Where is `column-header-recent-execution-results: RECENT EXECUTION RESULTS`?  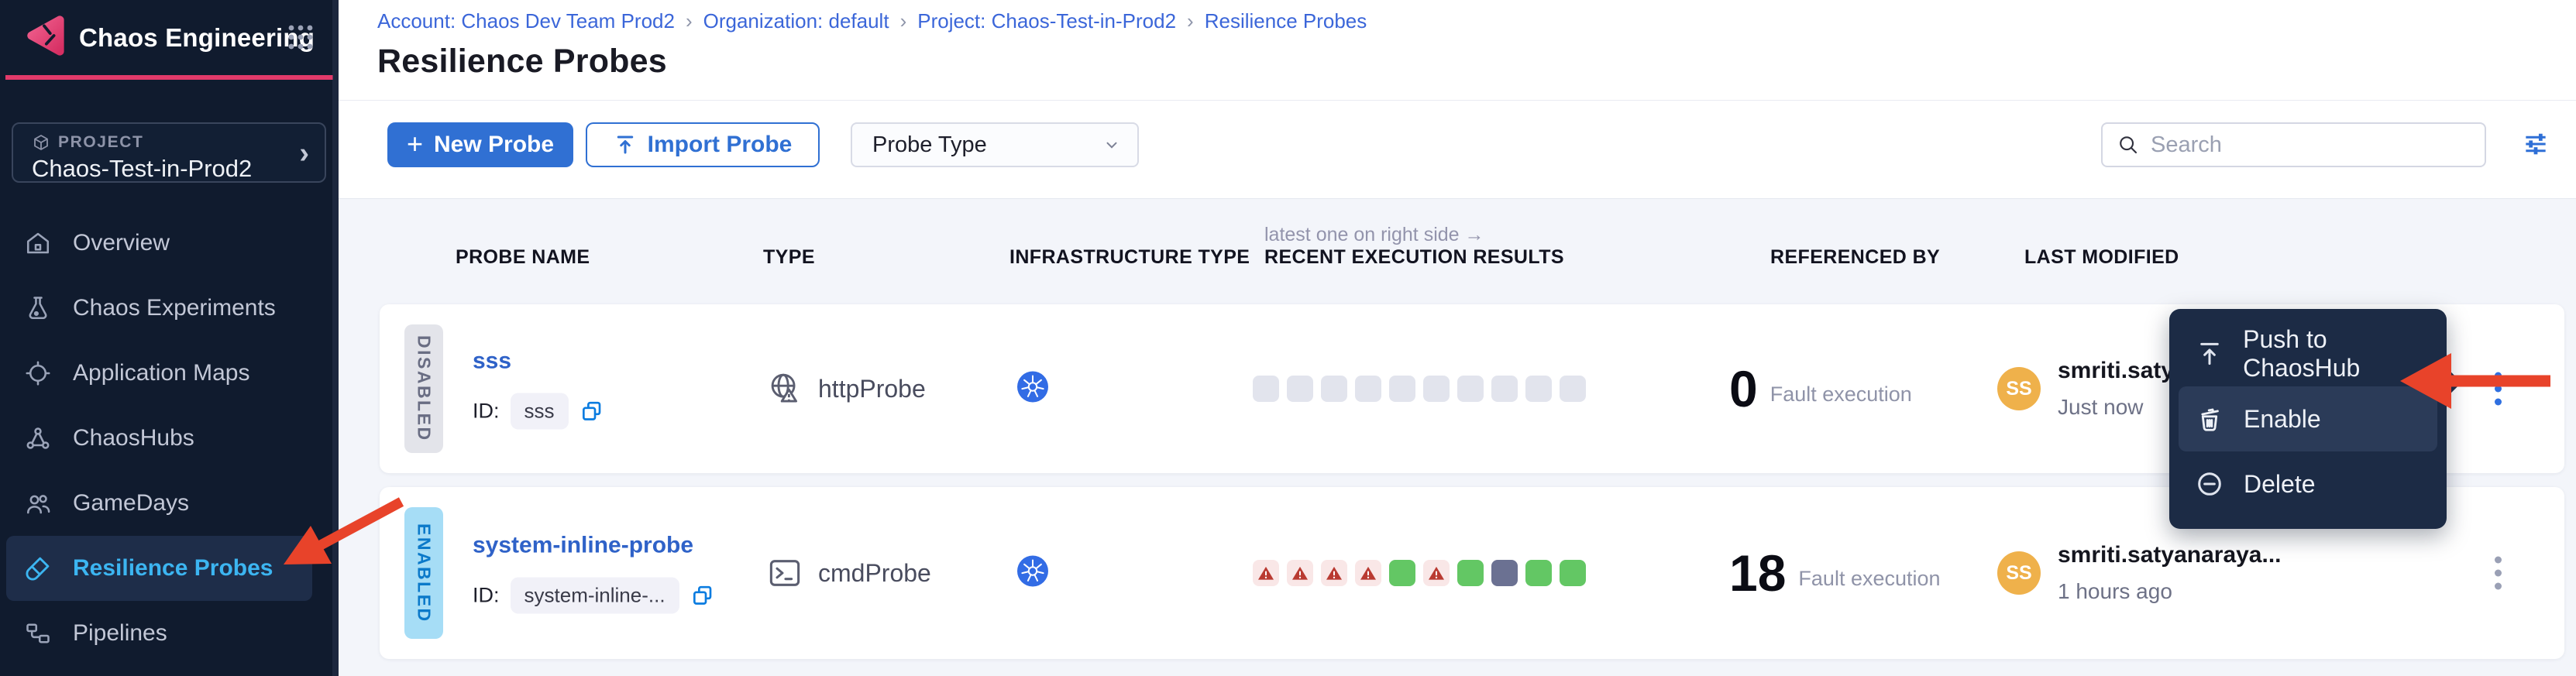
column-header-recent-execution-results: RECENT EXECUTION RESULTS is located at coordinates (1414, 257).